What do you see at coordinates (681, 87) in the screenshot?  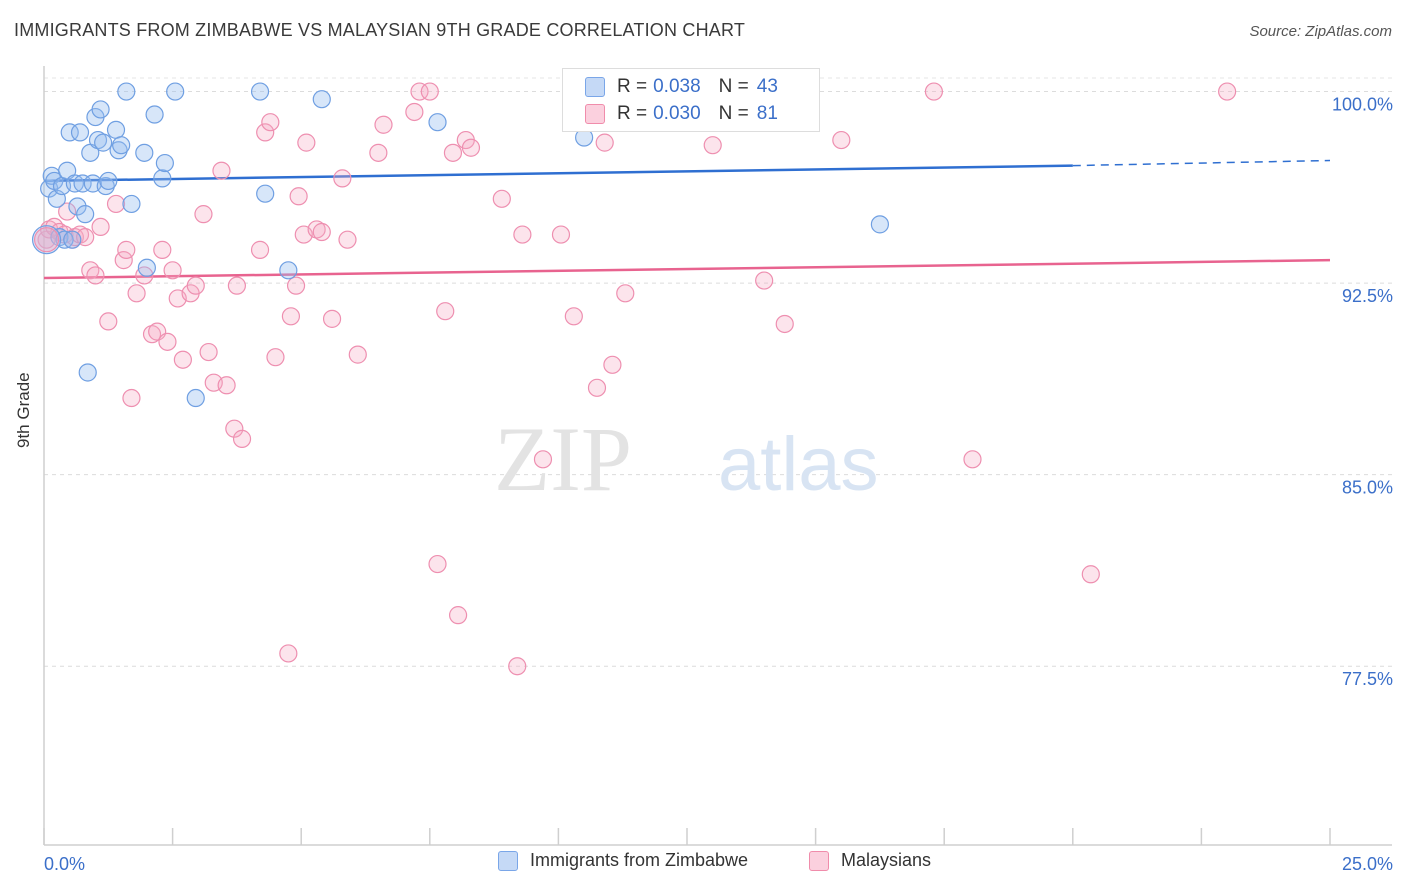 I see `legend-row-zimbabwe: R = 0.038 N = 43` at bounding box center [681, 87].